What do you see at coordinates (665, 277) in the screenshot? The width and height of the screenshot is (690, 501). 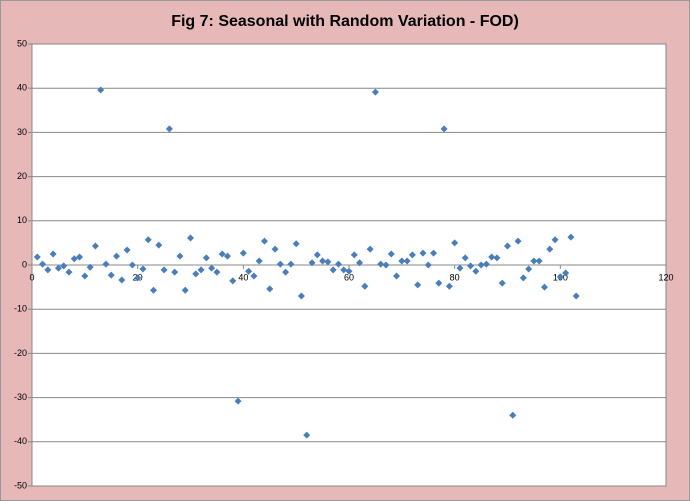 I see `x-tick-label: 120` at bounding box center [665, 277].